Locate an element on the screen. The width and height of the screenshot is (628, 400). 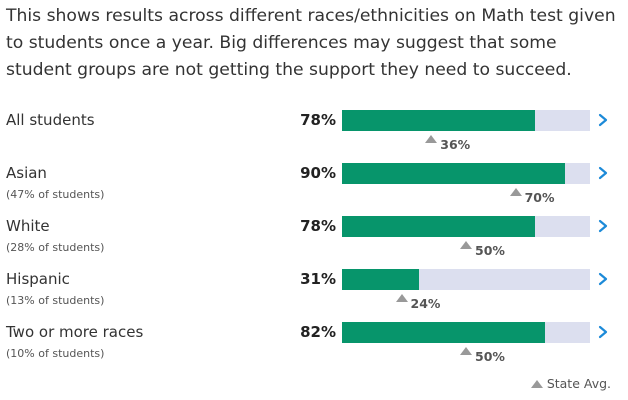
group-percent: 31% is located at coordinates (318, 279).